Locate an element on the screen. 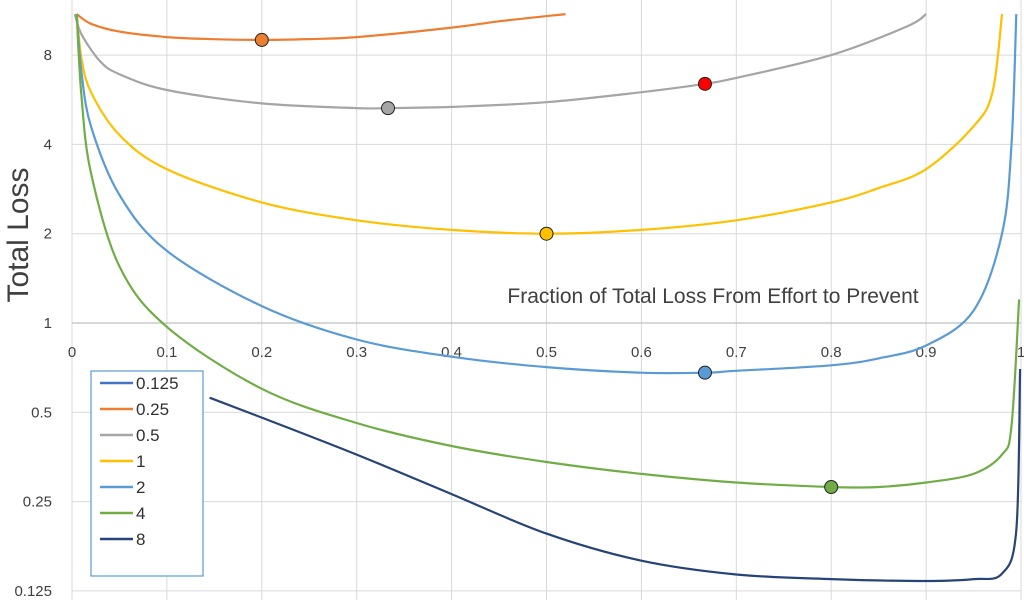 This screenshot has width=1024, height=600. legend-label-2: 2 is located at coordinates (140, 487).